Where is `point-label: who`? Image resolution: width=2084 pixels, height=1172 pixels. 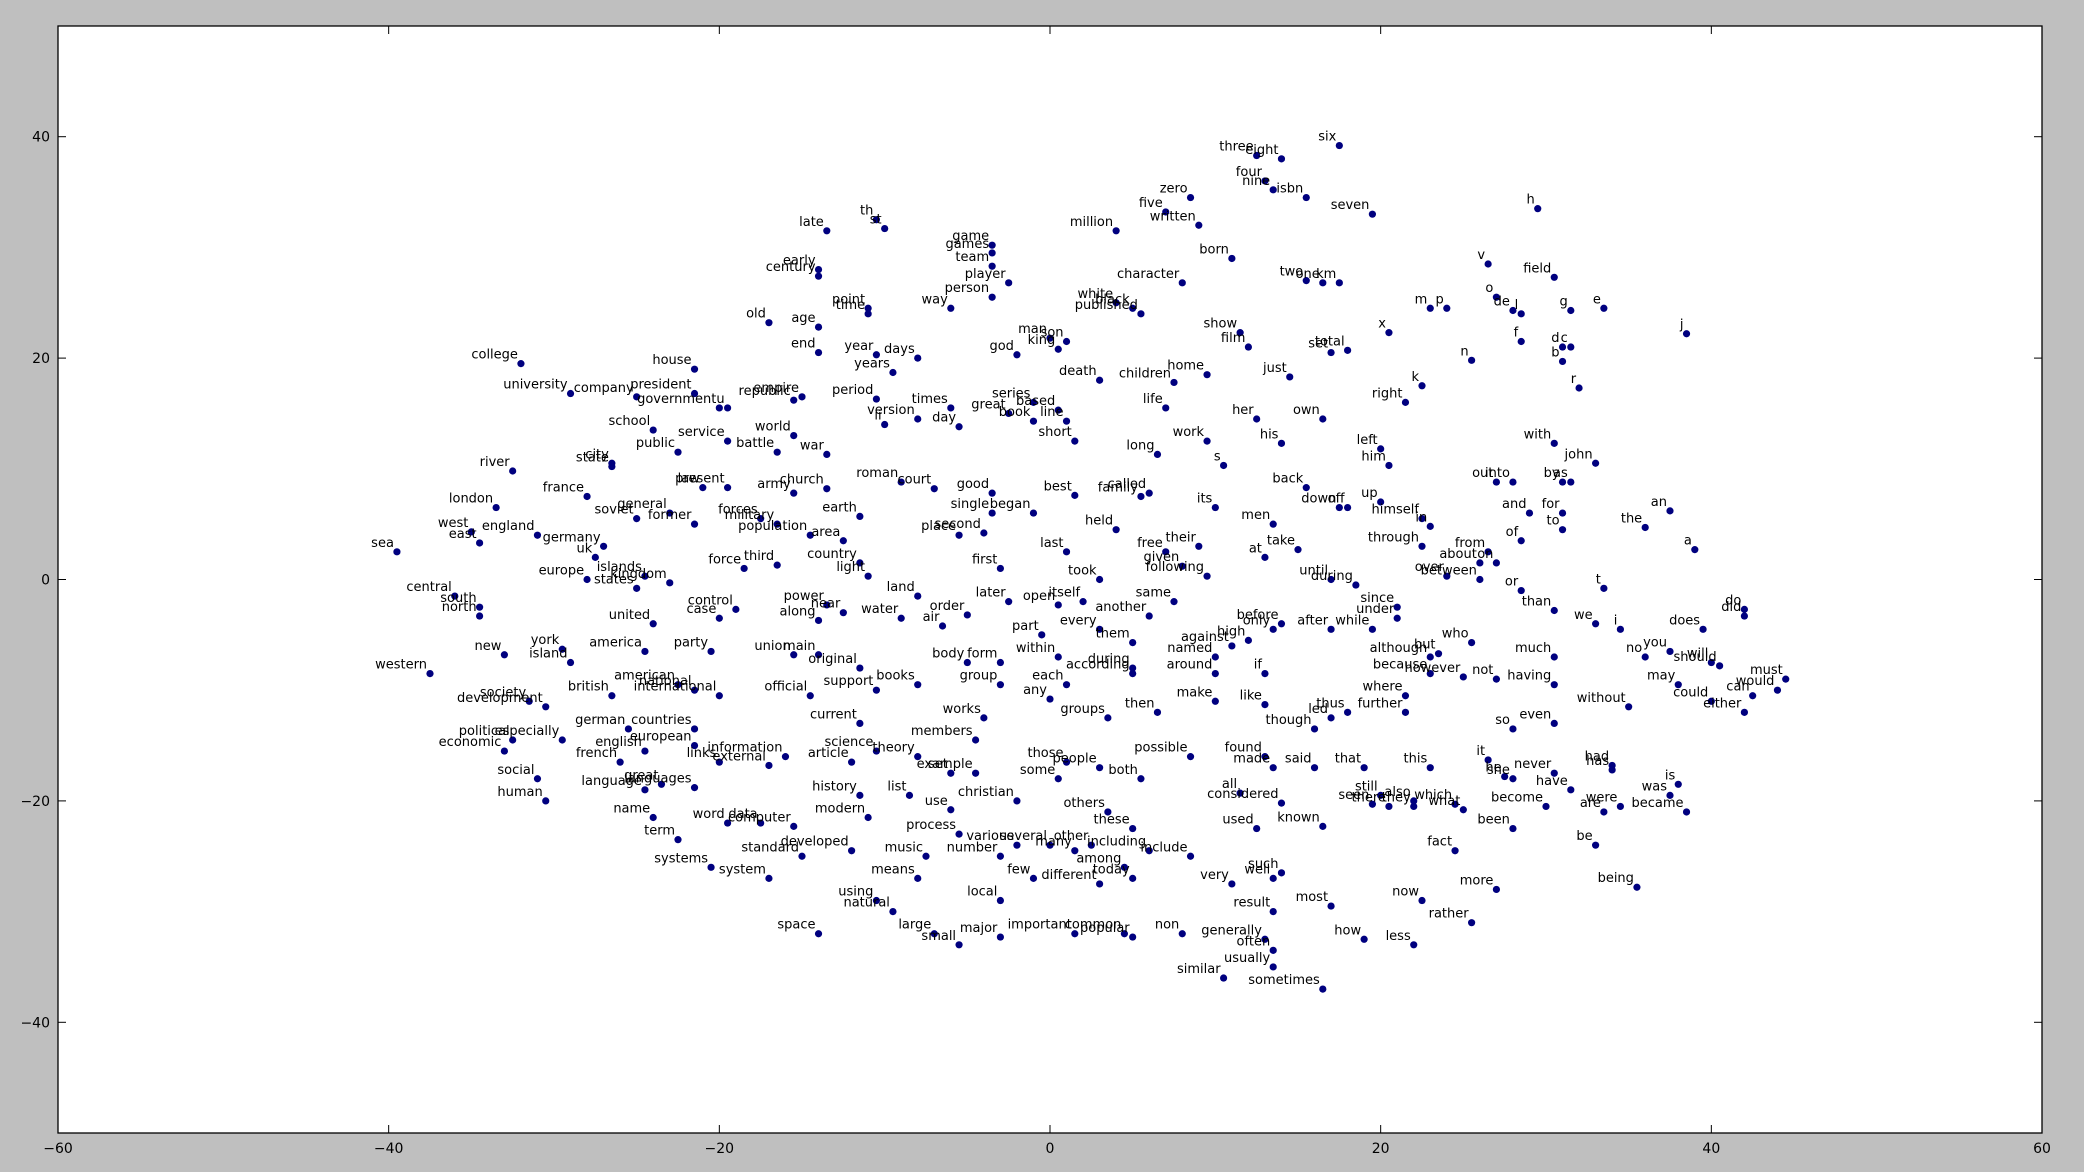 point-label: who is located at coordinates (1455, 634).